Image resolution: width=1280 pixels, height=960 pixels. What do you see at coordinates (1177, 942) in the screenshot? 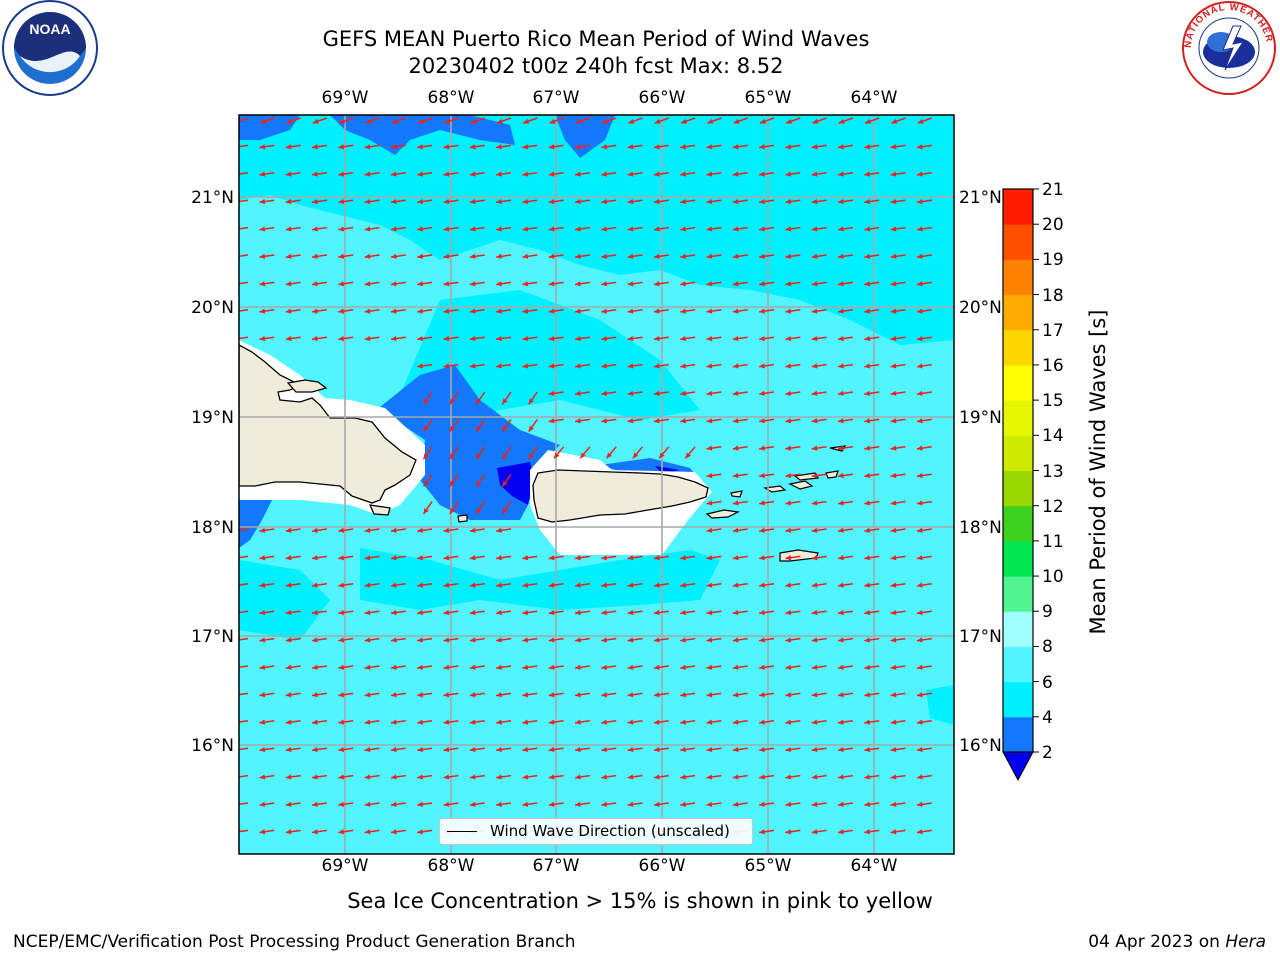
I see `footer-date: 04 Apr 2023 on Hera` at bounding box center [1177, 942].